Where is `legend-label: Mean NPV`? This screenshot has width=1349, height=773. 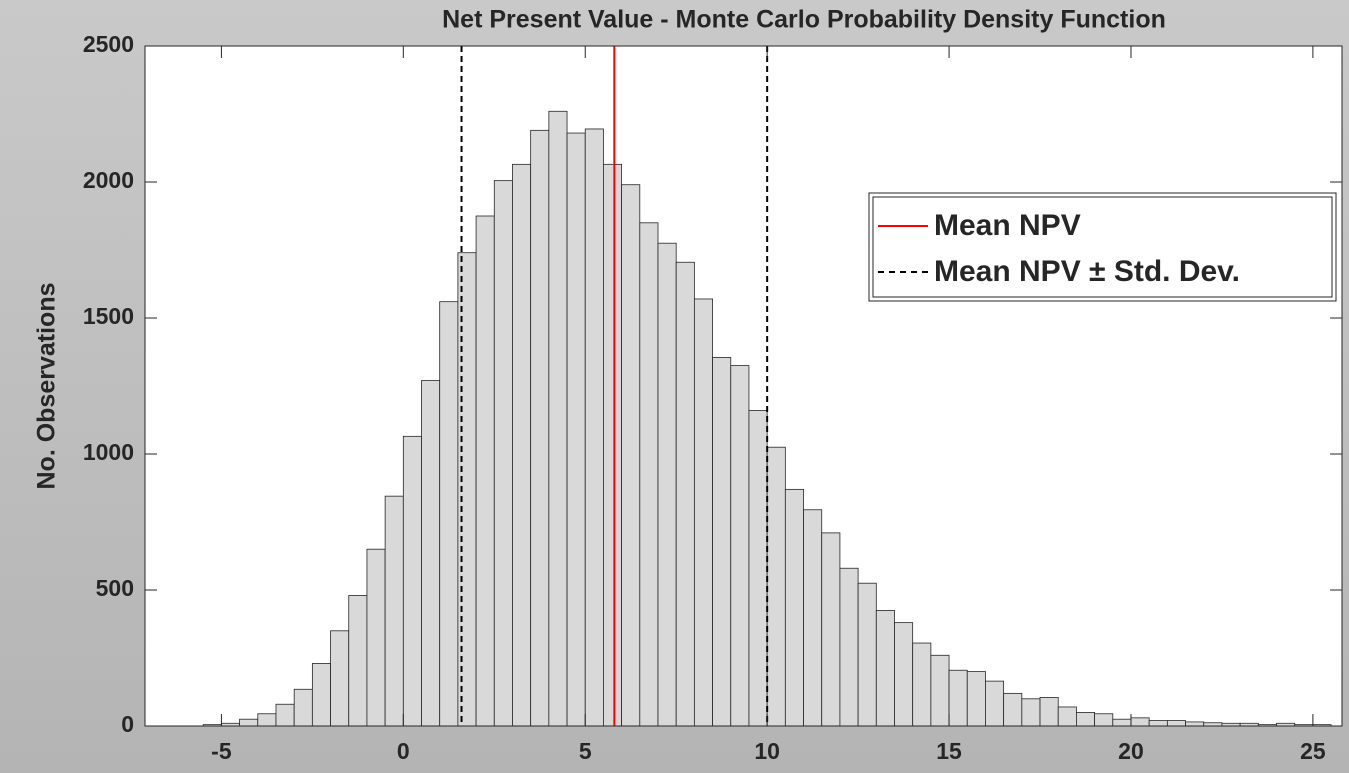
legend-label: Mean NPV is located at coordinates (1007, 225).